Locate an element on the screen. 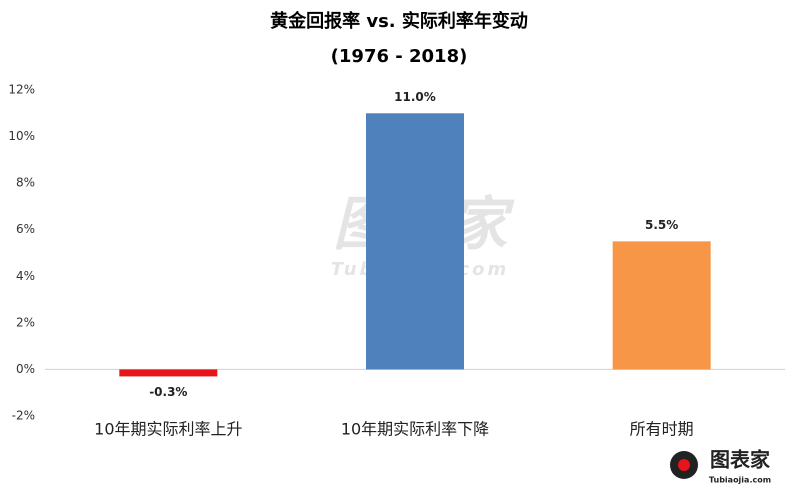 This screenshot has width=798, height=490. chart-subtitle: (1976 - 2018) is located at coordinates (399, 56).